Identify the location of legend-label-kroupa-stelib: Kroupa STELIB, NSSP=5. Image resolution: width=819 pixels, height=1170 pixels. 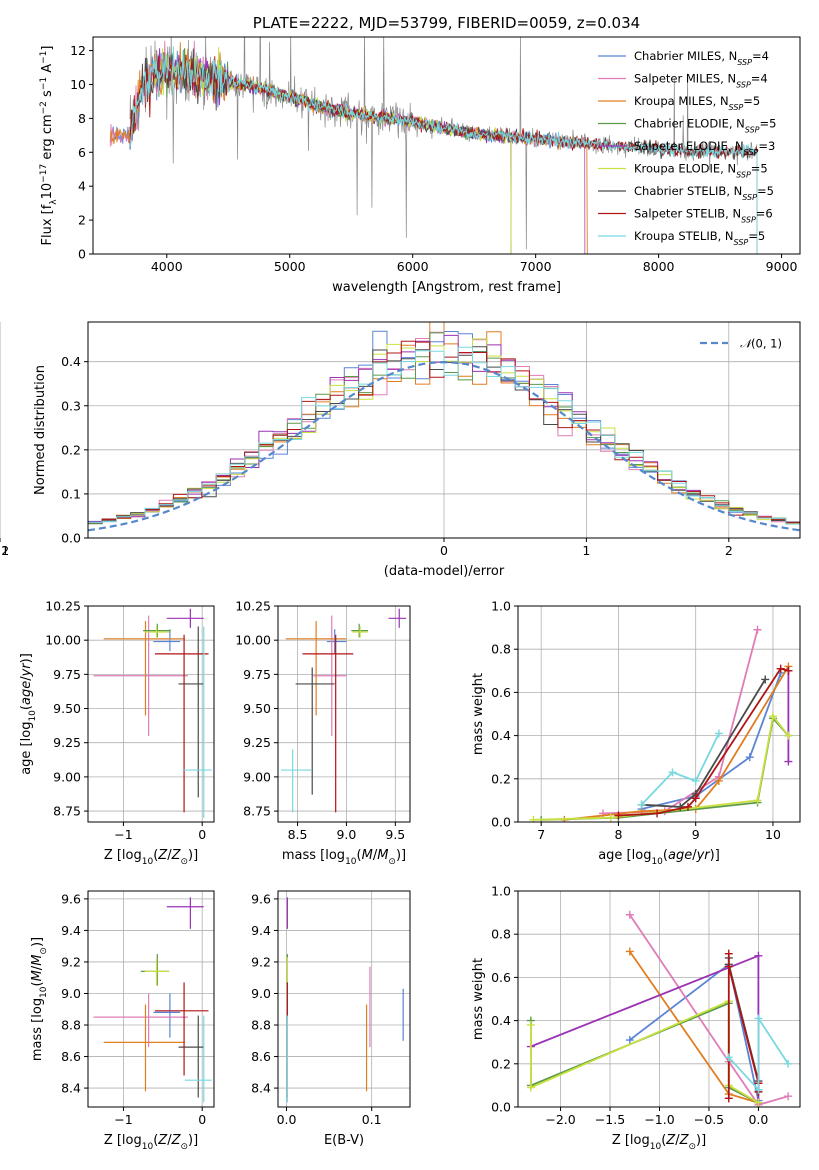
(699, 238).